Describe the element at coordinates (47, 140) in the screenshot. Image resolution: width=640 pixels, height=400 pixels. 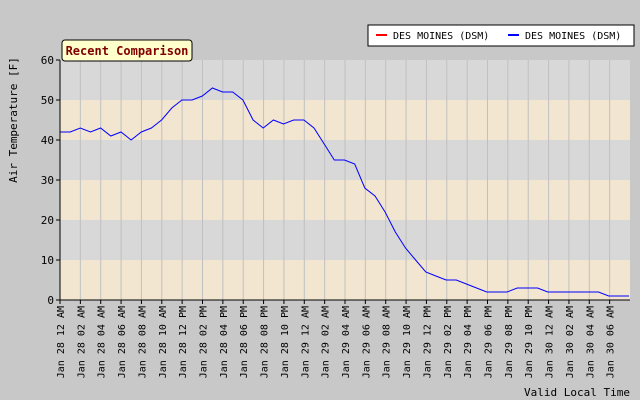
I see `y-tick-label: 40` at that location.